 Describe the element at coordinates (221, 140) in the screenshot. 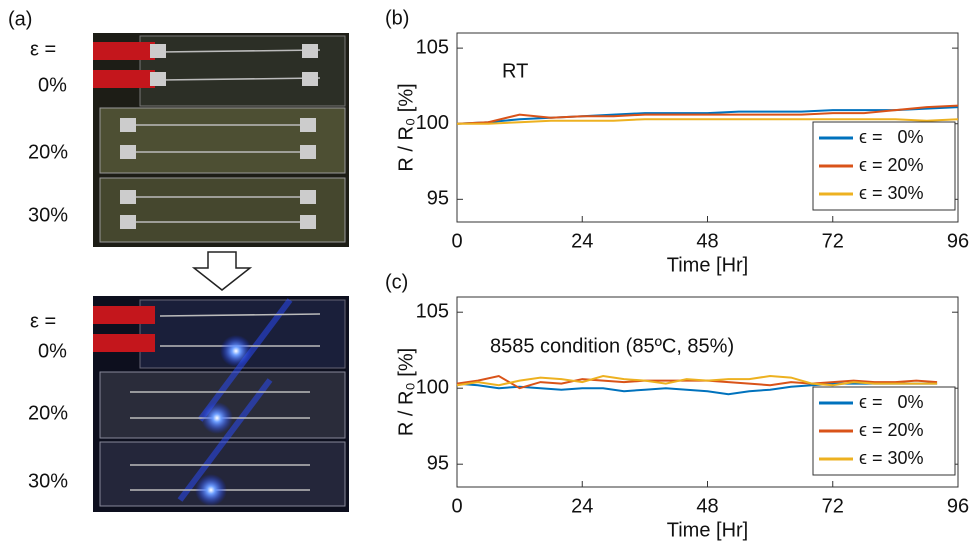

I see `photo-top` at that location.